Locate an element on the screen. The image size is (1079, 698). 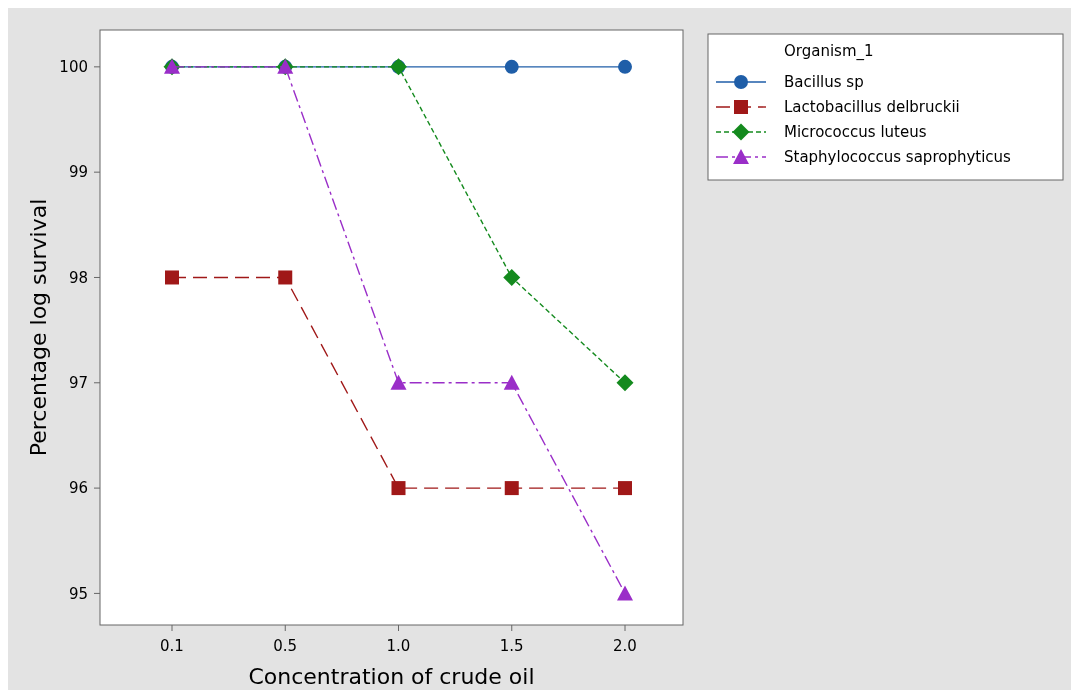
legend-title: Organism_1 is located at coordinates (829, 51).